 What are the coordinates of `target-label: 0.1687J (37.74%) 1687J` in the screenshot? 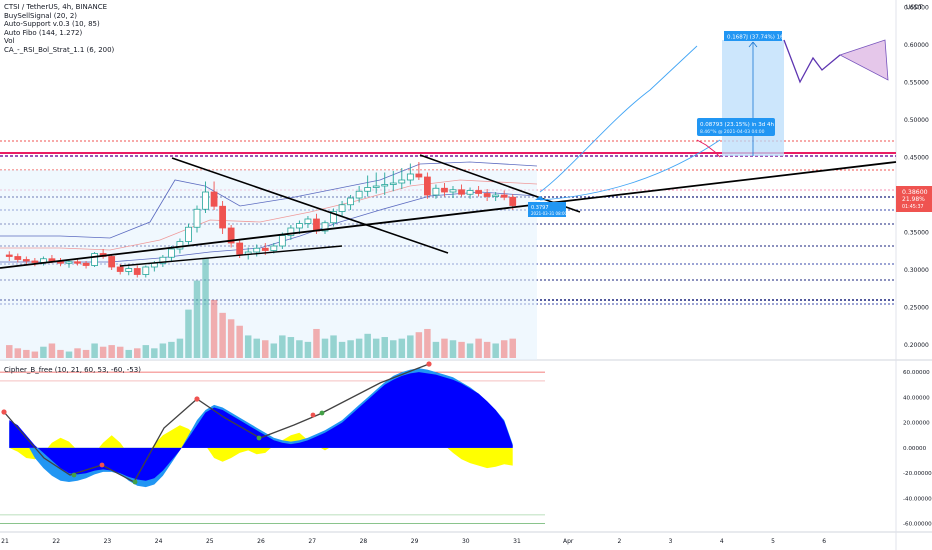 It's located at (760, 38).